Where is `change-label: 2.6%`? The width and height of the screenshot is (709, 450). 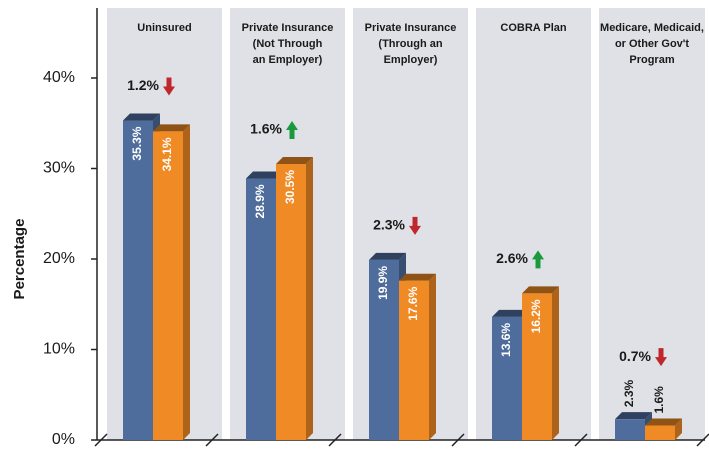
change-label: 2.6% is located at coordinates (512, 258).